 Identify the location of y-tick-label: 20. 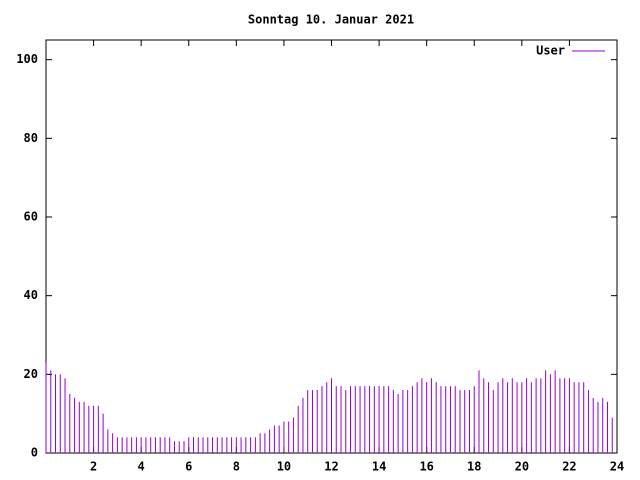
(31, 374).